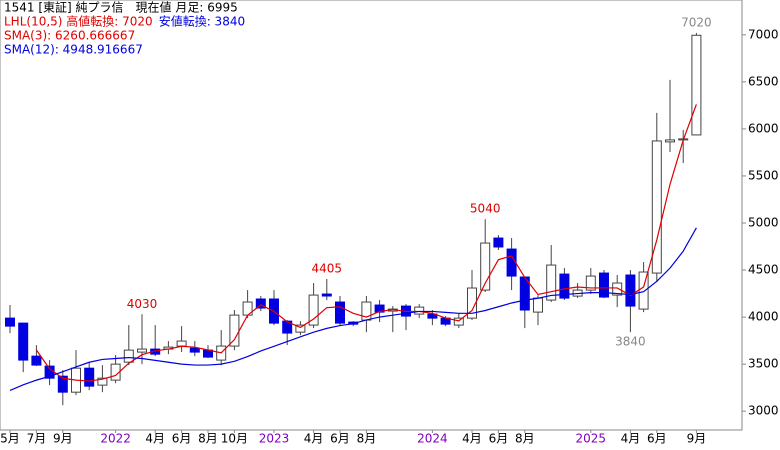 This screenshot has width=780, height=450. Describe the element at coordinates (763, 270) in the screenshot. I see `y-tick-label: 4500` at that location.